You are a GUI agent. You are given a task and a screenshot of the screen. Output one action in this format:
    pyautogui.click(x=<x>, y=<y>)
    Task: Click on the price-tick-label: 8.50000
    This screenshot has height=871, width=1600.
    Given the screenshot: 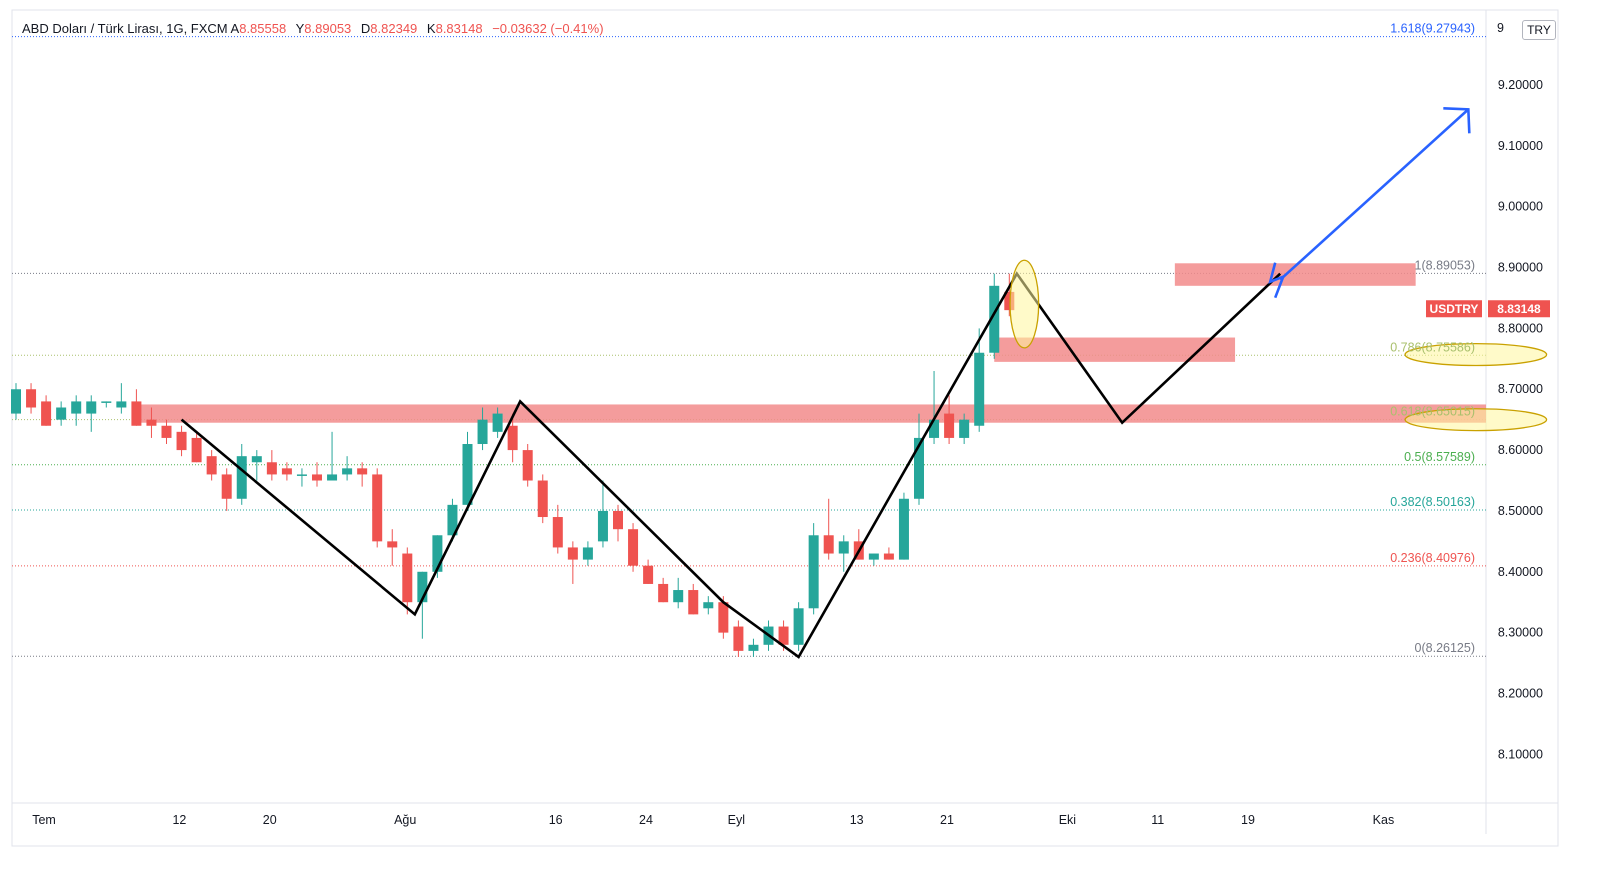 What is the action you would take?
    pyautogui.click(x=1520, y=511)
    